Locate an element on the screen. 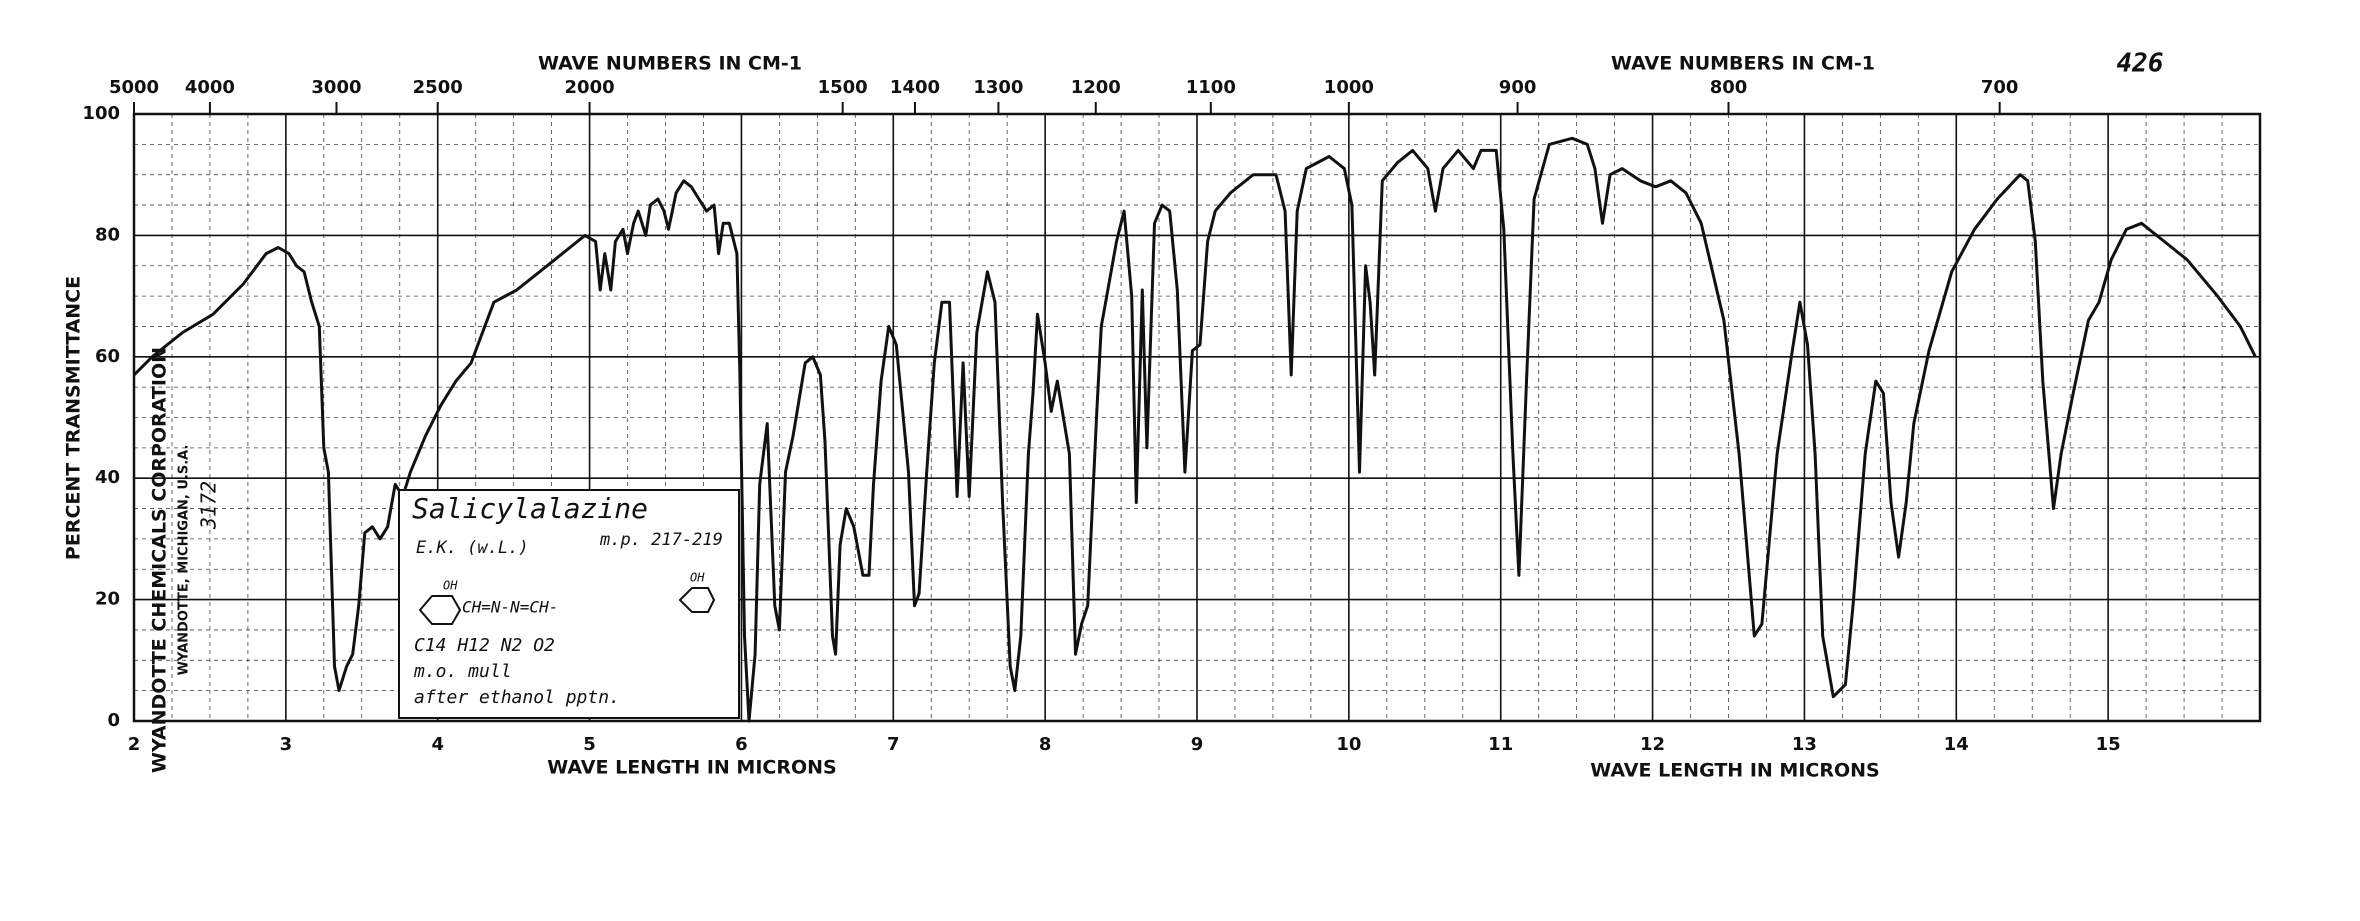 The image size is (2360, 921). x-tick-label: 9 is located at coordinates (1197, 744).